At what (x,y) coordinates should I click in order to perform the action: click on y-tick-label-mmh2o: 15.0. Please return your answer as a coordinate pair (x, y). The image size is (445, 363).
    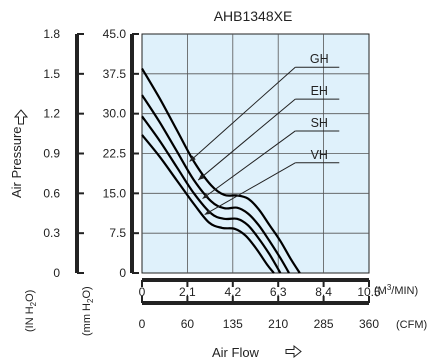
    Looking at the image, I should click on (115, 193).